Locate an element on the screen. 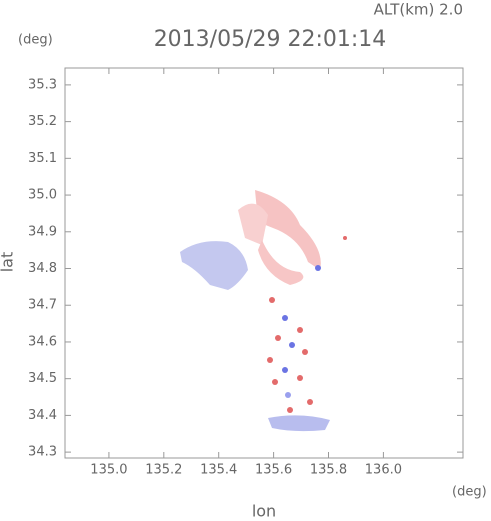 Image resolution: width=491 pixels, height=521 pixels. altitude-label: ALT(km) 2.0 is located at coordinates (418, 10).